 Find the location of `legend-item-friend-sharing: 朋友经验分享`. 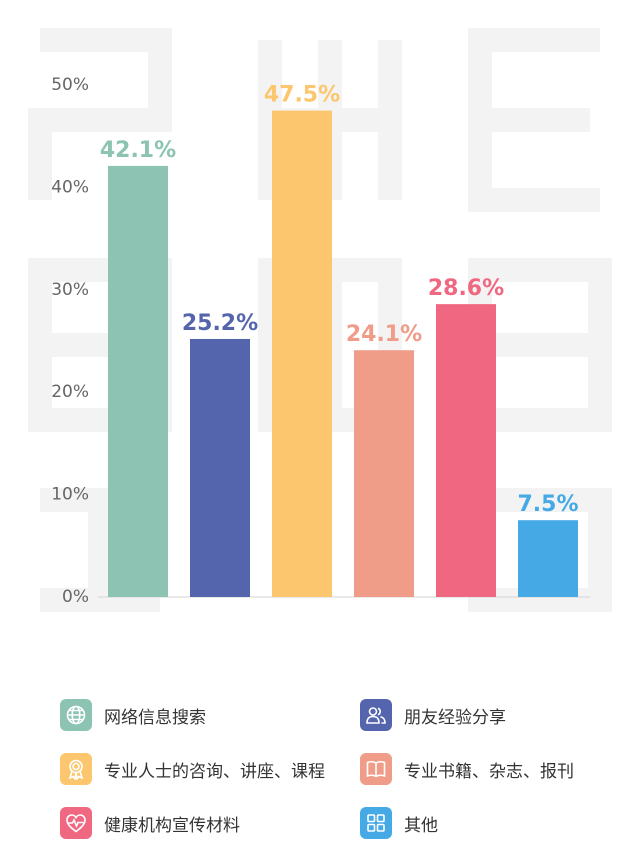

legend-item-friend-sharing: 朋友经验分享 is located at coordinates (490, 715).